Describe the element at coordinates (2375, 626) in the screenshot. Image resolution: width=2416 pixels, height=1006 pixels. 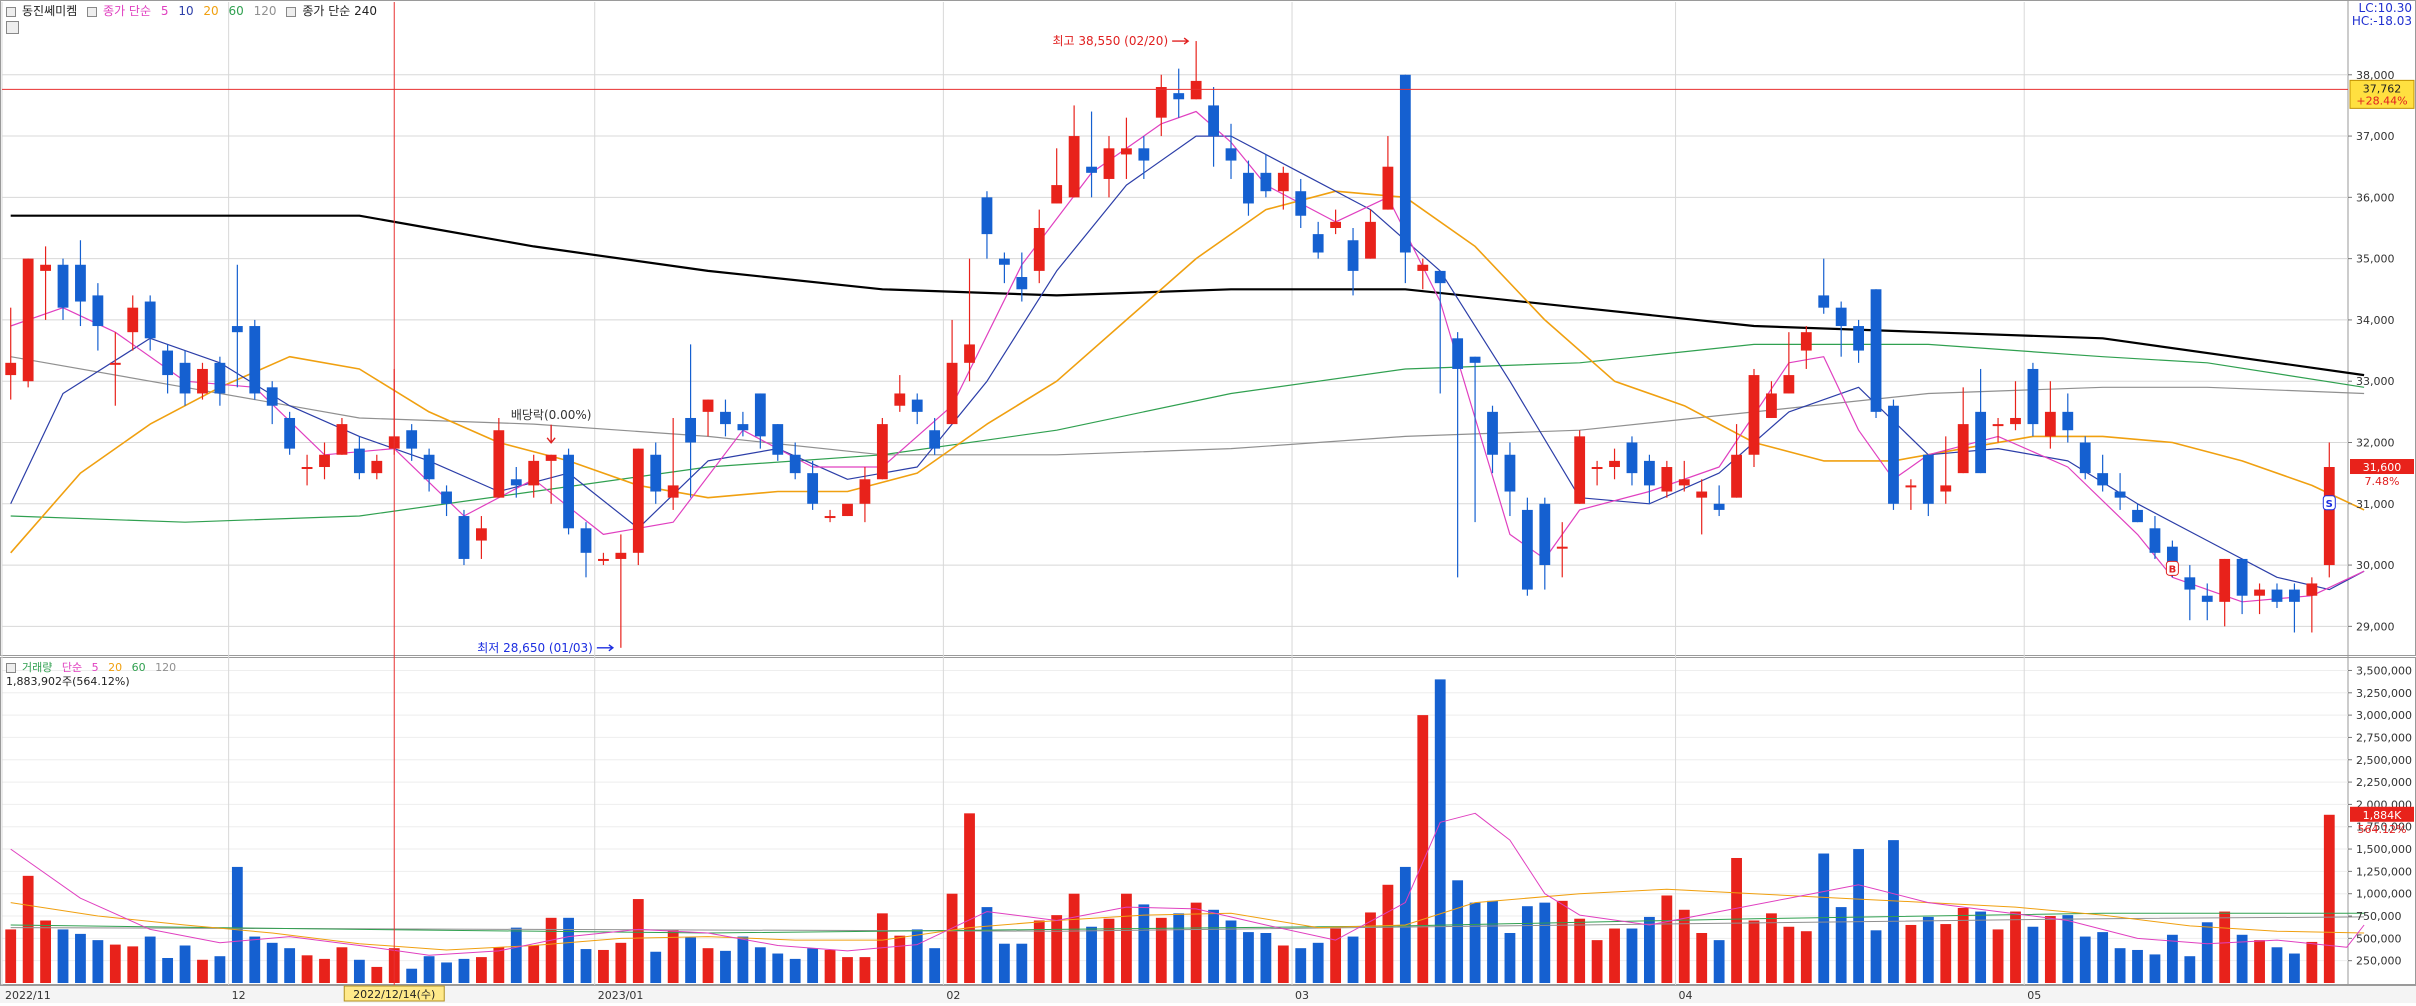
I see `price-tick-label: 29,000` at that location.